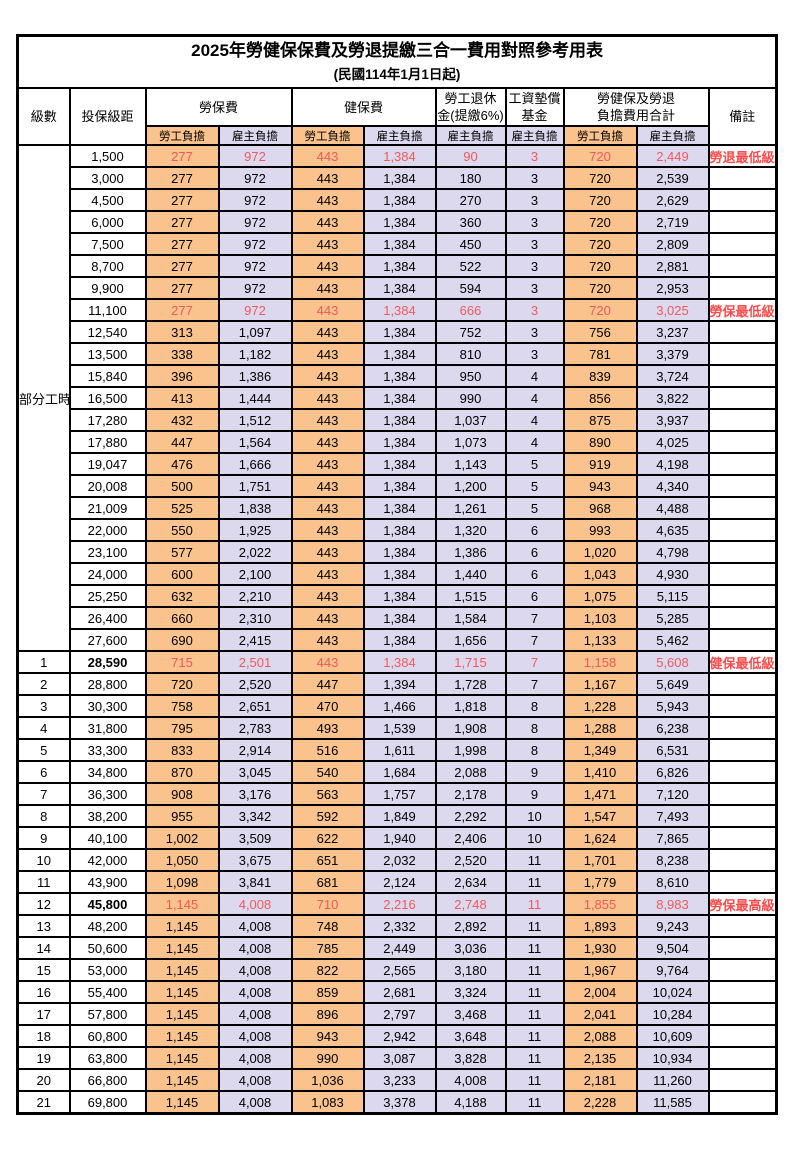  I want to click on value-cell: 720, so click(600, 266).